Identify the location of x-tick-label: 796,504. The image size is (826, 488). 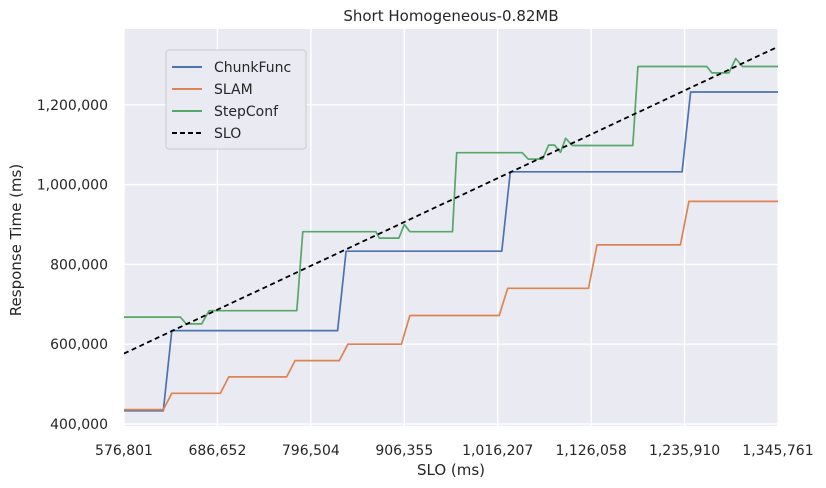
(311, 451).